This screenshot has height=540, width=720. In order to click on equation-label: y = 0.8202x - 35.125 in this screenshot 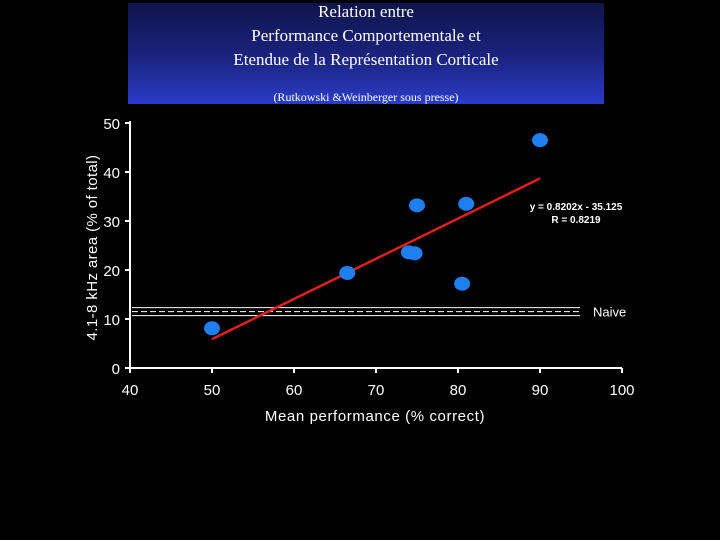, I will do `click(576, 207)`.